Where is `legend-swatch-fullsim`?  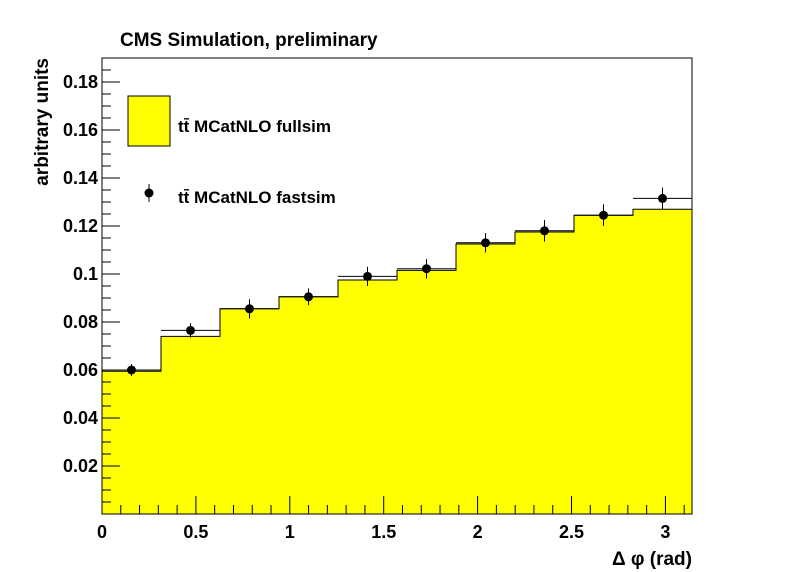
legend-swatch-fullsim is located at coordinates (149, 121).